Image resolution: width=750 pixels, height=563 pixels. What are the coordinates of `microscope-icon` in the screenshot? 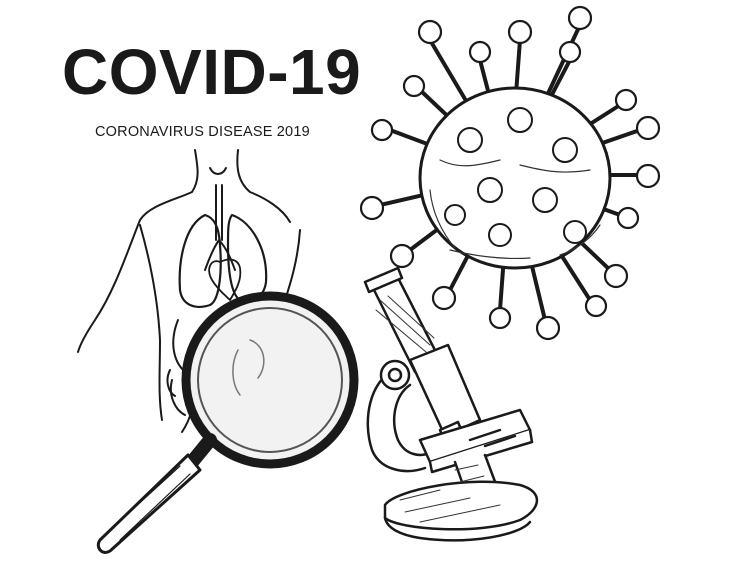 It's located at (451, 404).